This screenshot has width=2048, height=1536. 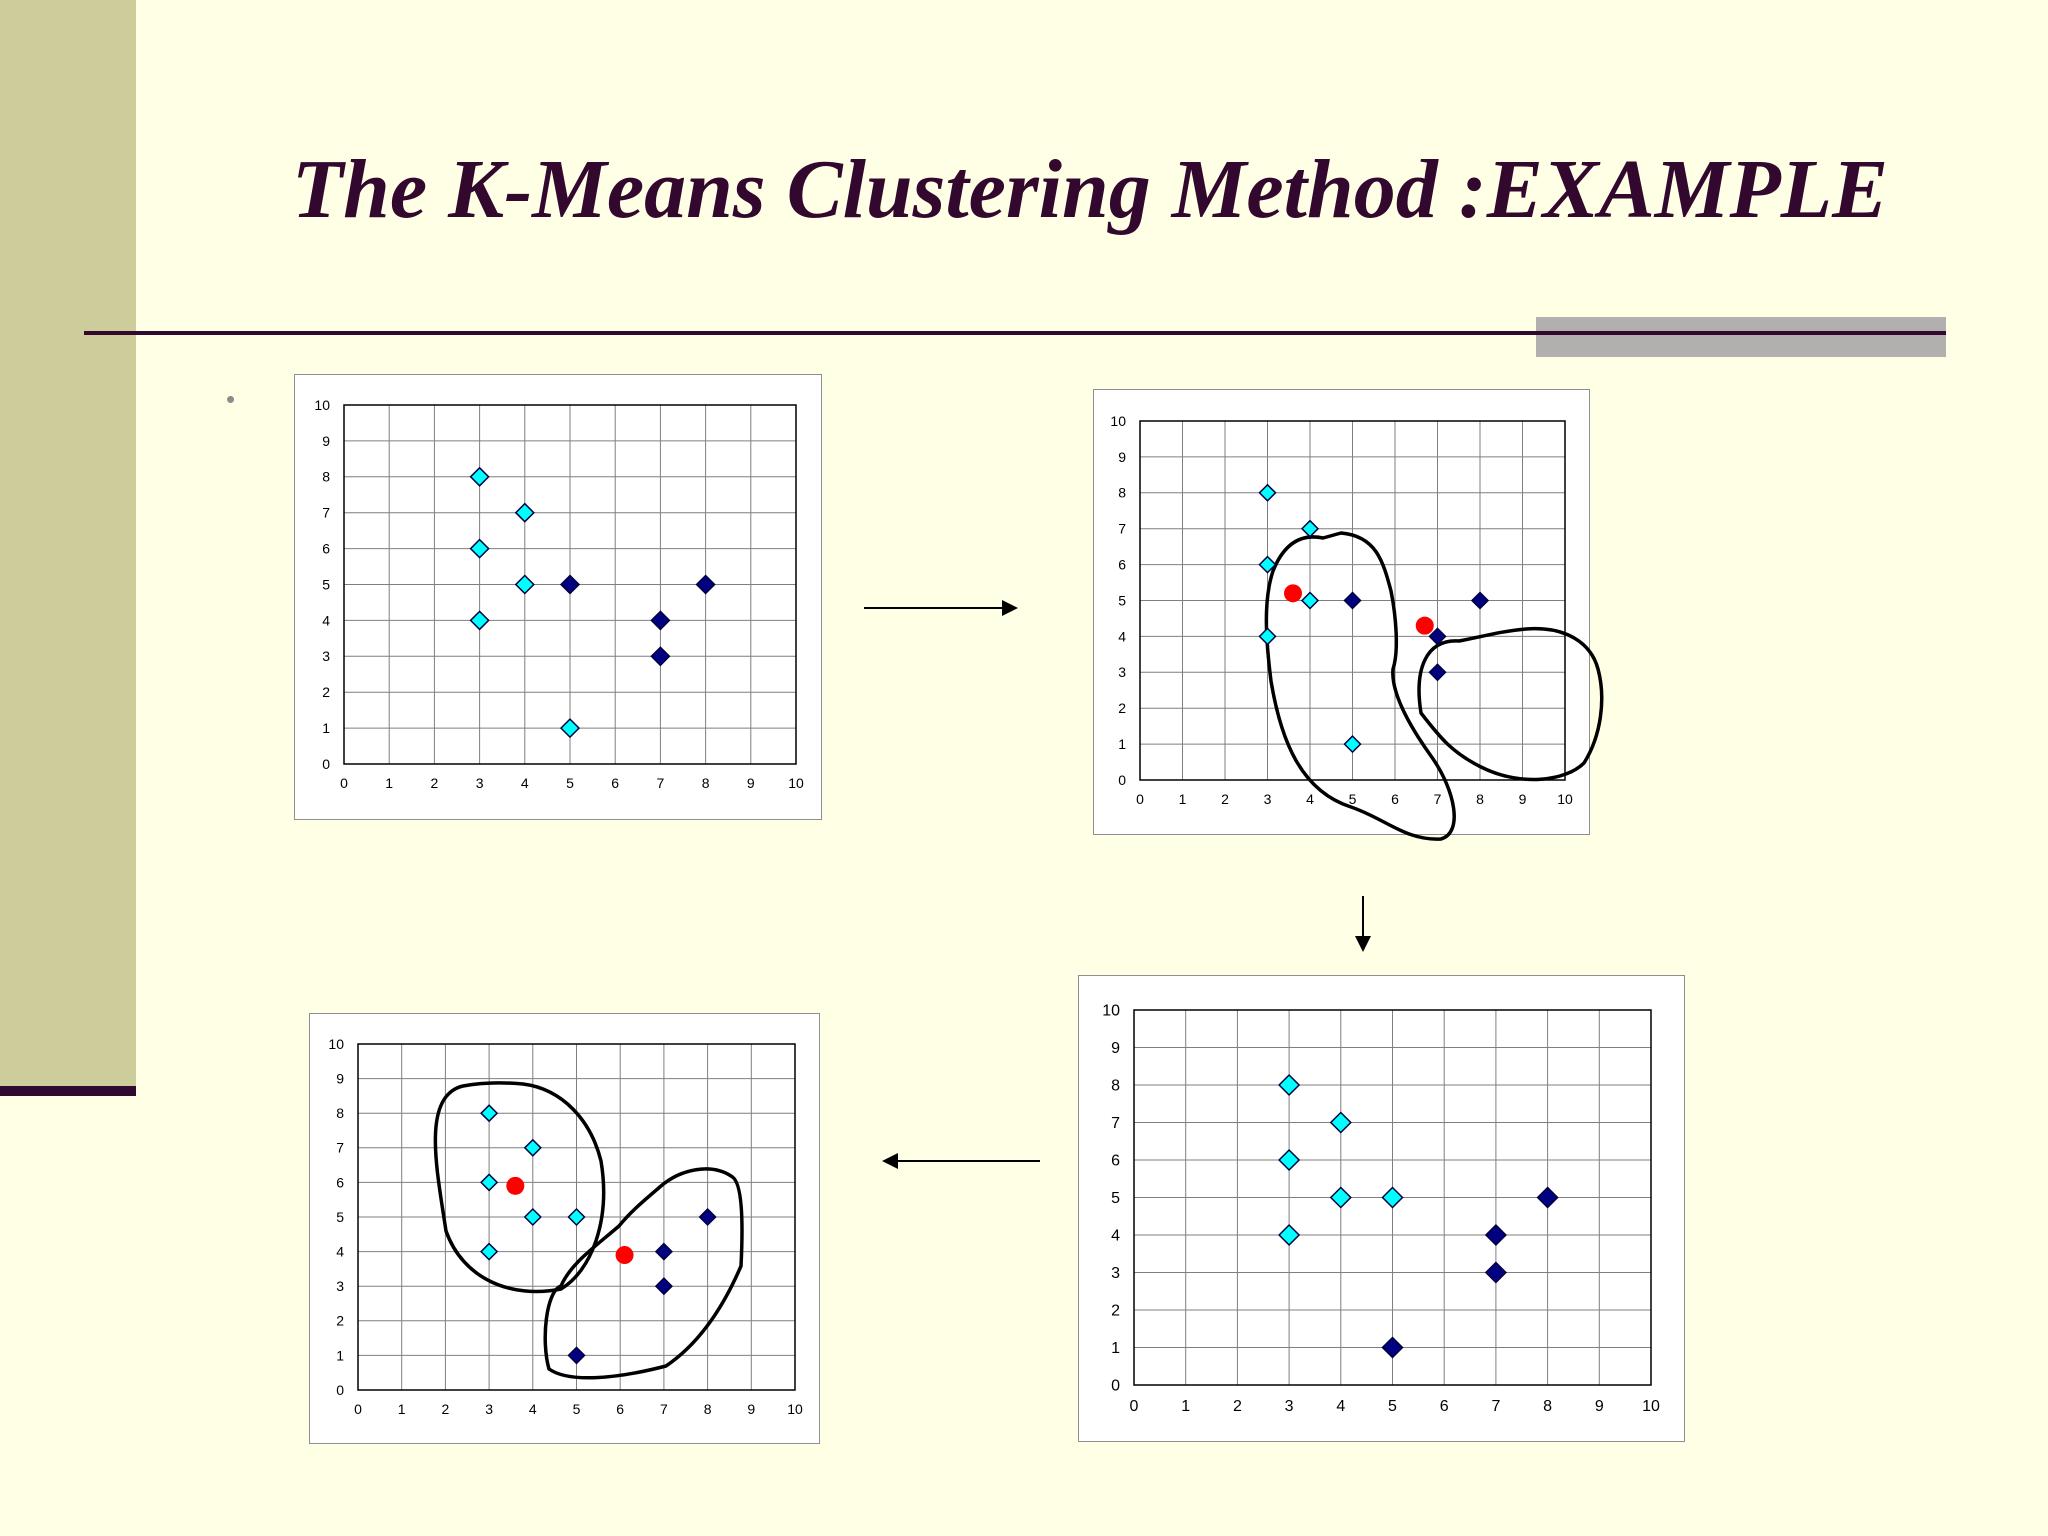 I want to click on arrow-right-icon, so click(x=941, y=608).